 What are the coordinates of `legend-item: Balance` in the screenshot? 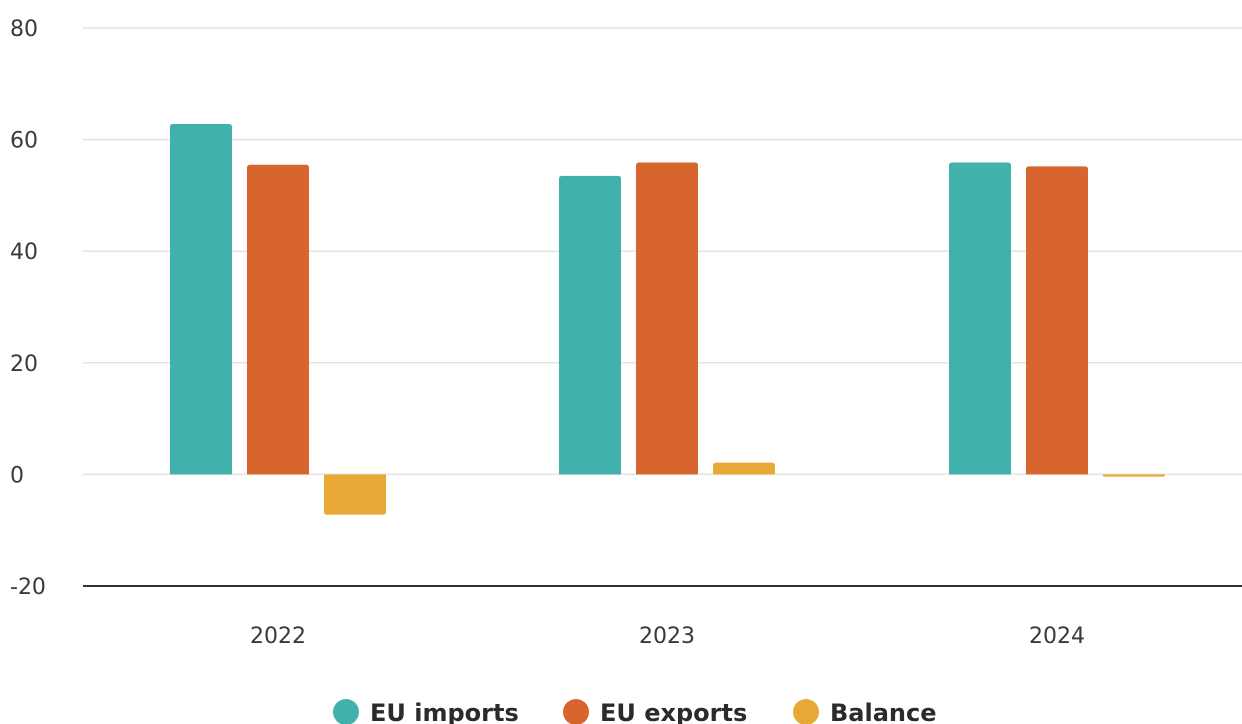 It's located at (865, 711).